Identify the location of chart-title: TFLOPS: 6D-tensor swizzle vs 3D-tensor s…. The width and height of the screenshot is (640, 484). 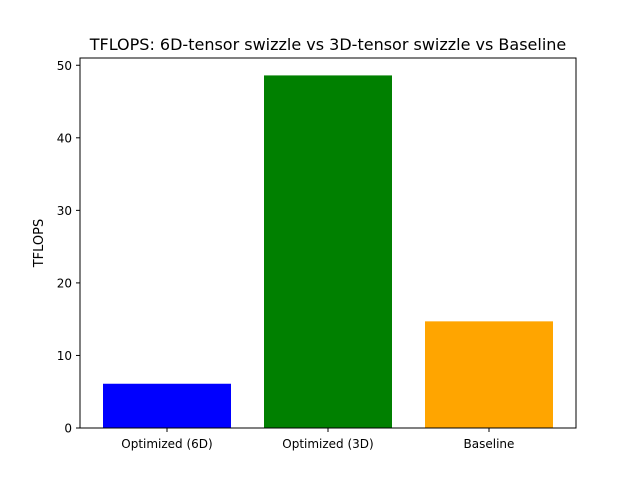
(328, 44).